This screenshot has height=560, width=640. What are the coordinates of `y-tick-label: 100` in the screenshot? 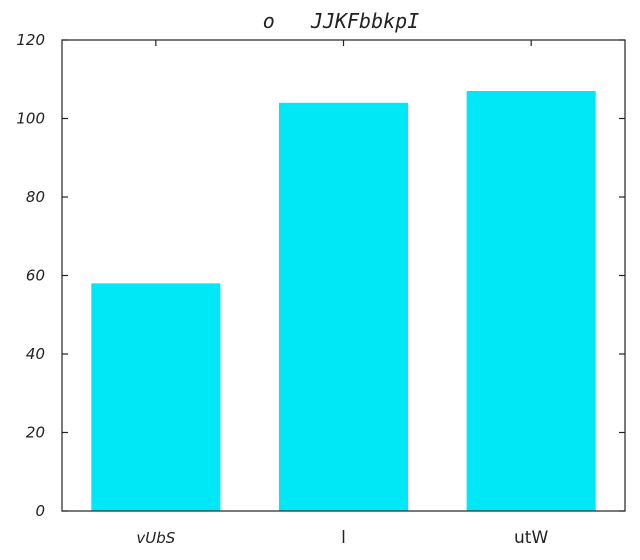 It's located at (30, 119).